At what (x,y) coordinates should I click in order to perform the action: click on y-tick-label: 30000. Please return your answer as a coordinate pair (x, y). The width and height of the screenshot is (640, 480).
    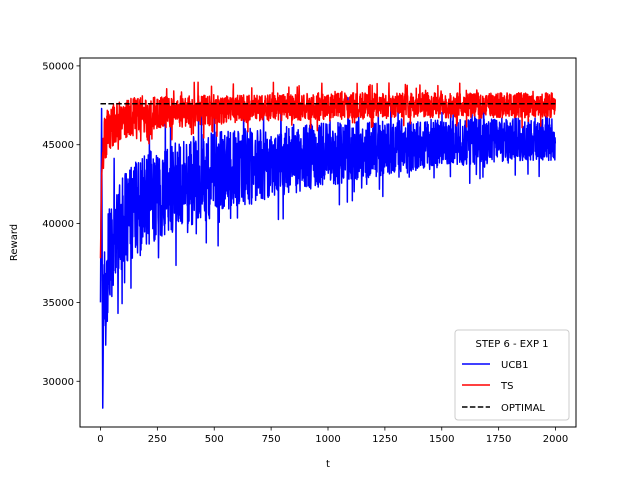
    Looking at the image, I should click on (58, 382).